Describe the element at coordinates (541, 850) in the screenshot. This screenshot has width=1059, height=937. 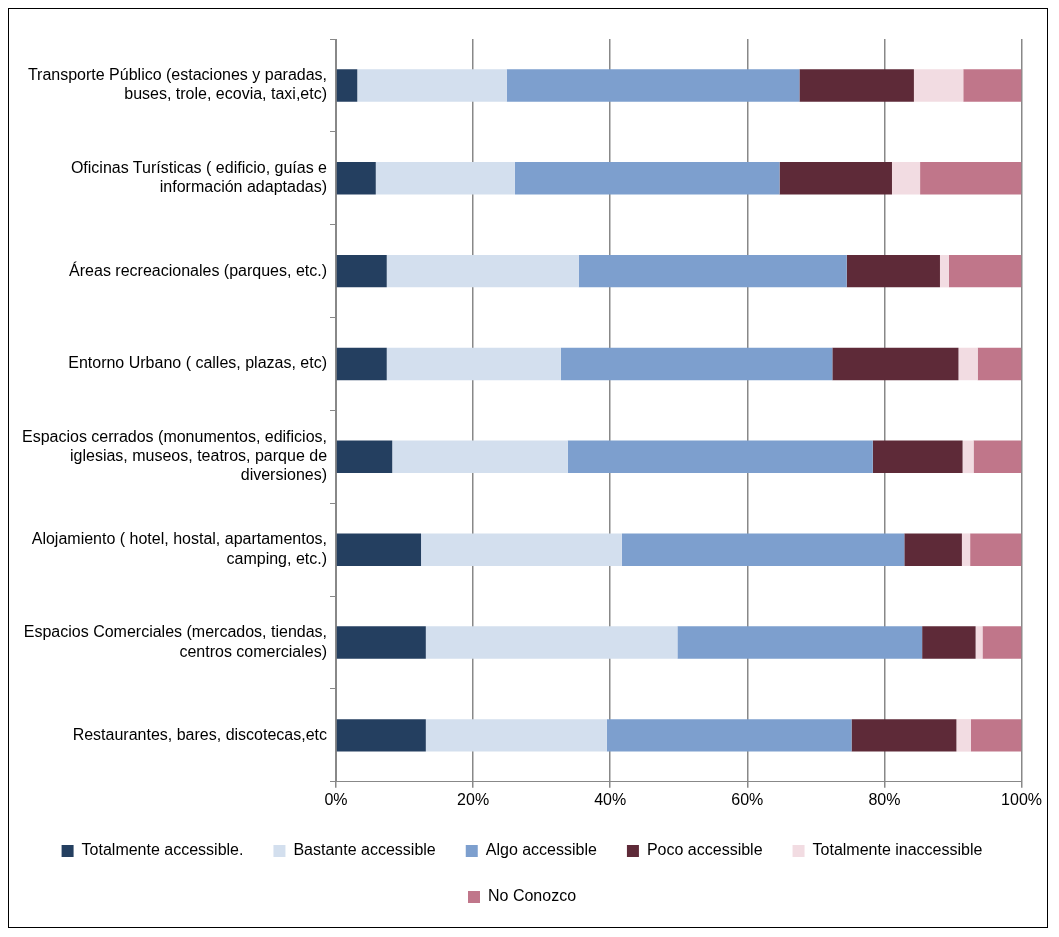
I see `legend-label: Algo accessible` at that location.